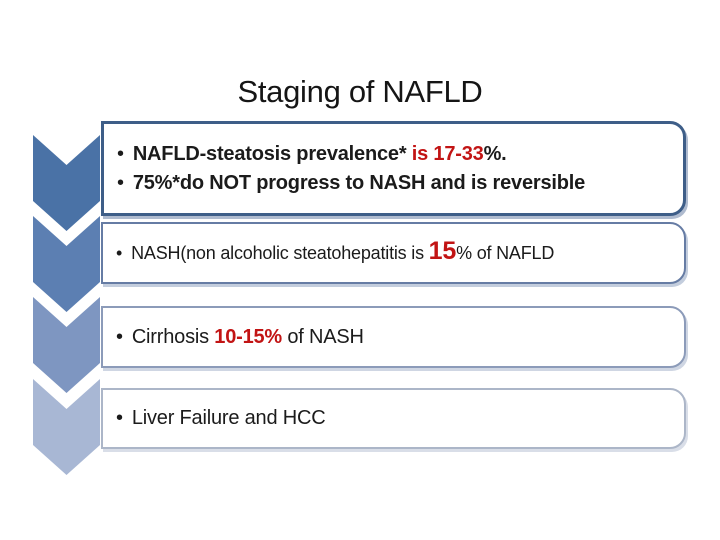 The height and width of the screenshot is (540, 720). I want to click on stage-text-segment: of NASH, so click(323, 336).